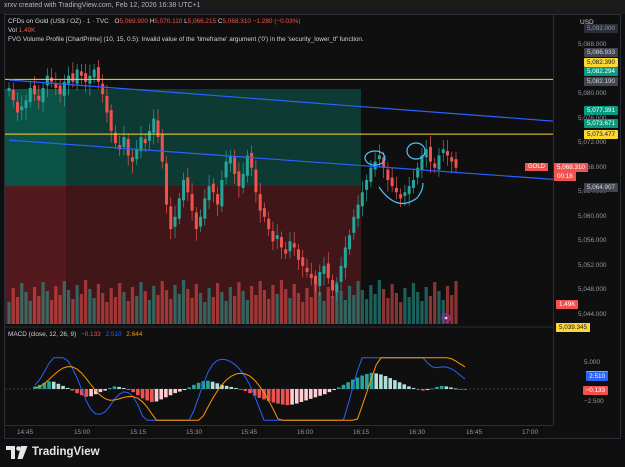 The width and height of the screenshot is (625, 467). I want to click on macd-axis-label: −0.133, so click(595, 390).